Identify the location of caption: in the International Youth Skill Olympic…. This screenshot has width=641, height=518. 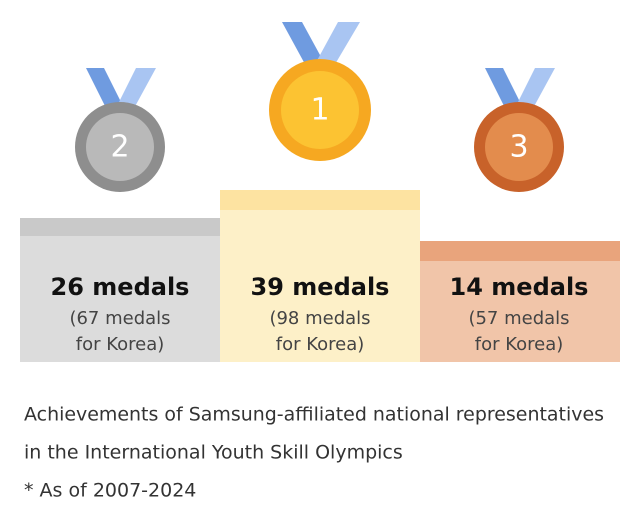
(213, 453).